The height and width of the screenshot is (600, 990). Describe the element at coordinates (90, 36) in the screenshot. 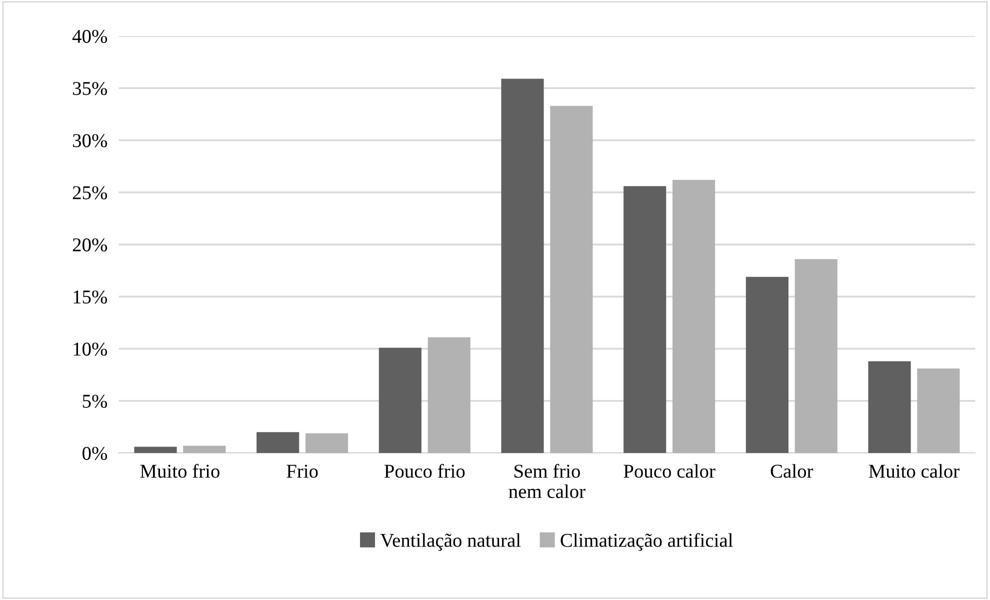

I see `y-tick-label: 40%` at that location.